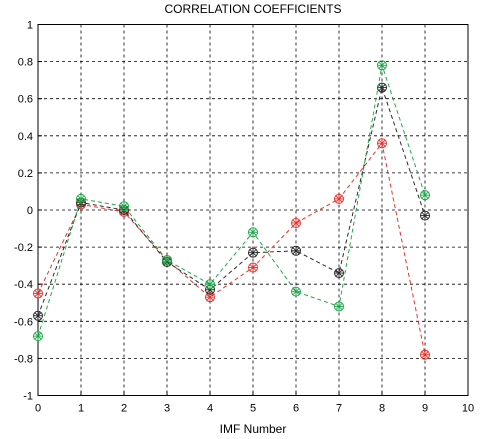 The image size is (489, 439). Describe the element at coordinates (253, 429) in the screenshot. I see `x-axis-label: IMF Number` at that location.